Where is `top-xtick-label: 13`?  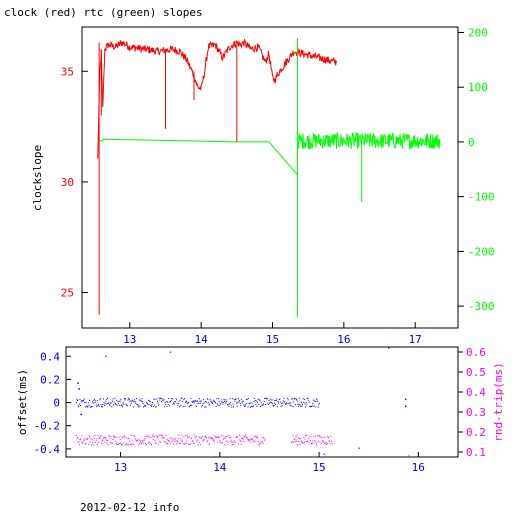 top-xtick-label: 13 is located at coordinates (129, 339).